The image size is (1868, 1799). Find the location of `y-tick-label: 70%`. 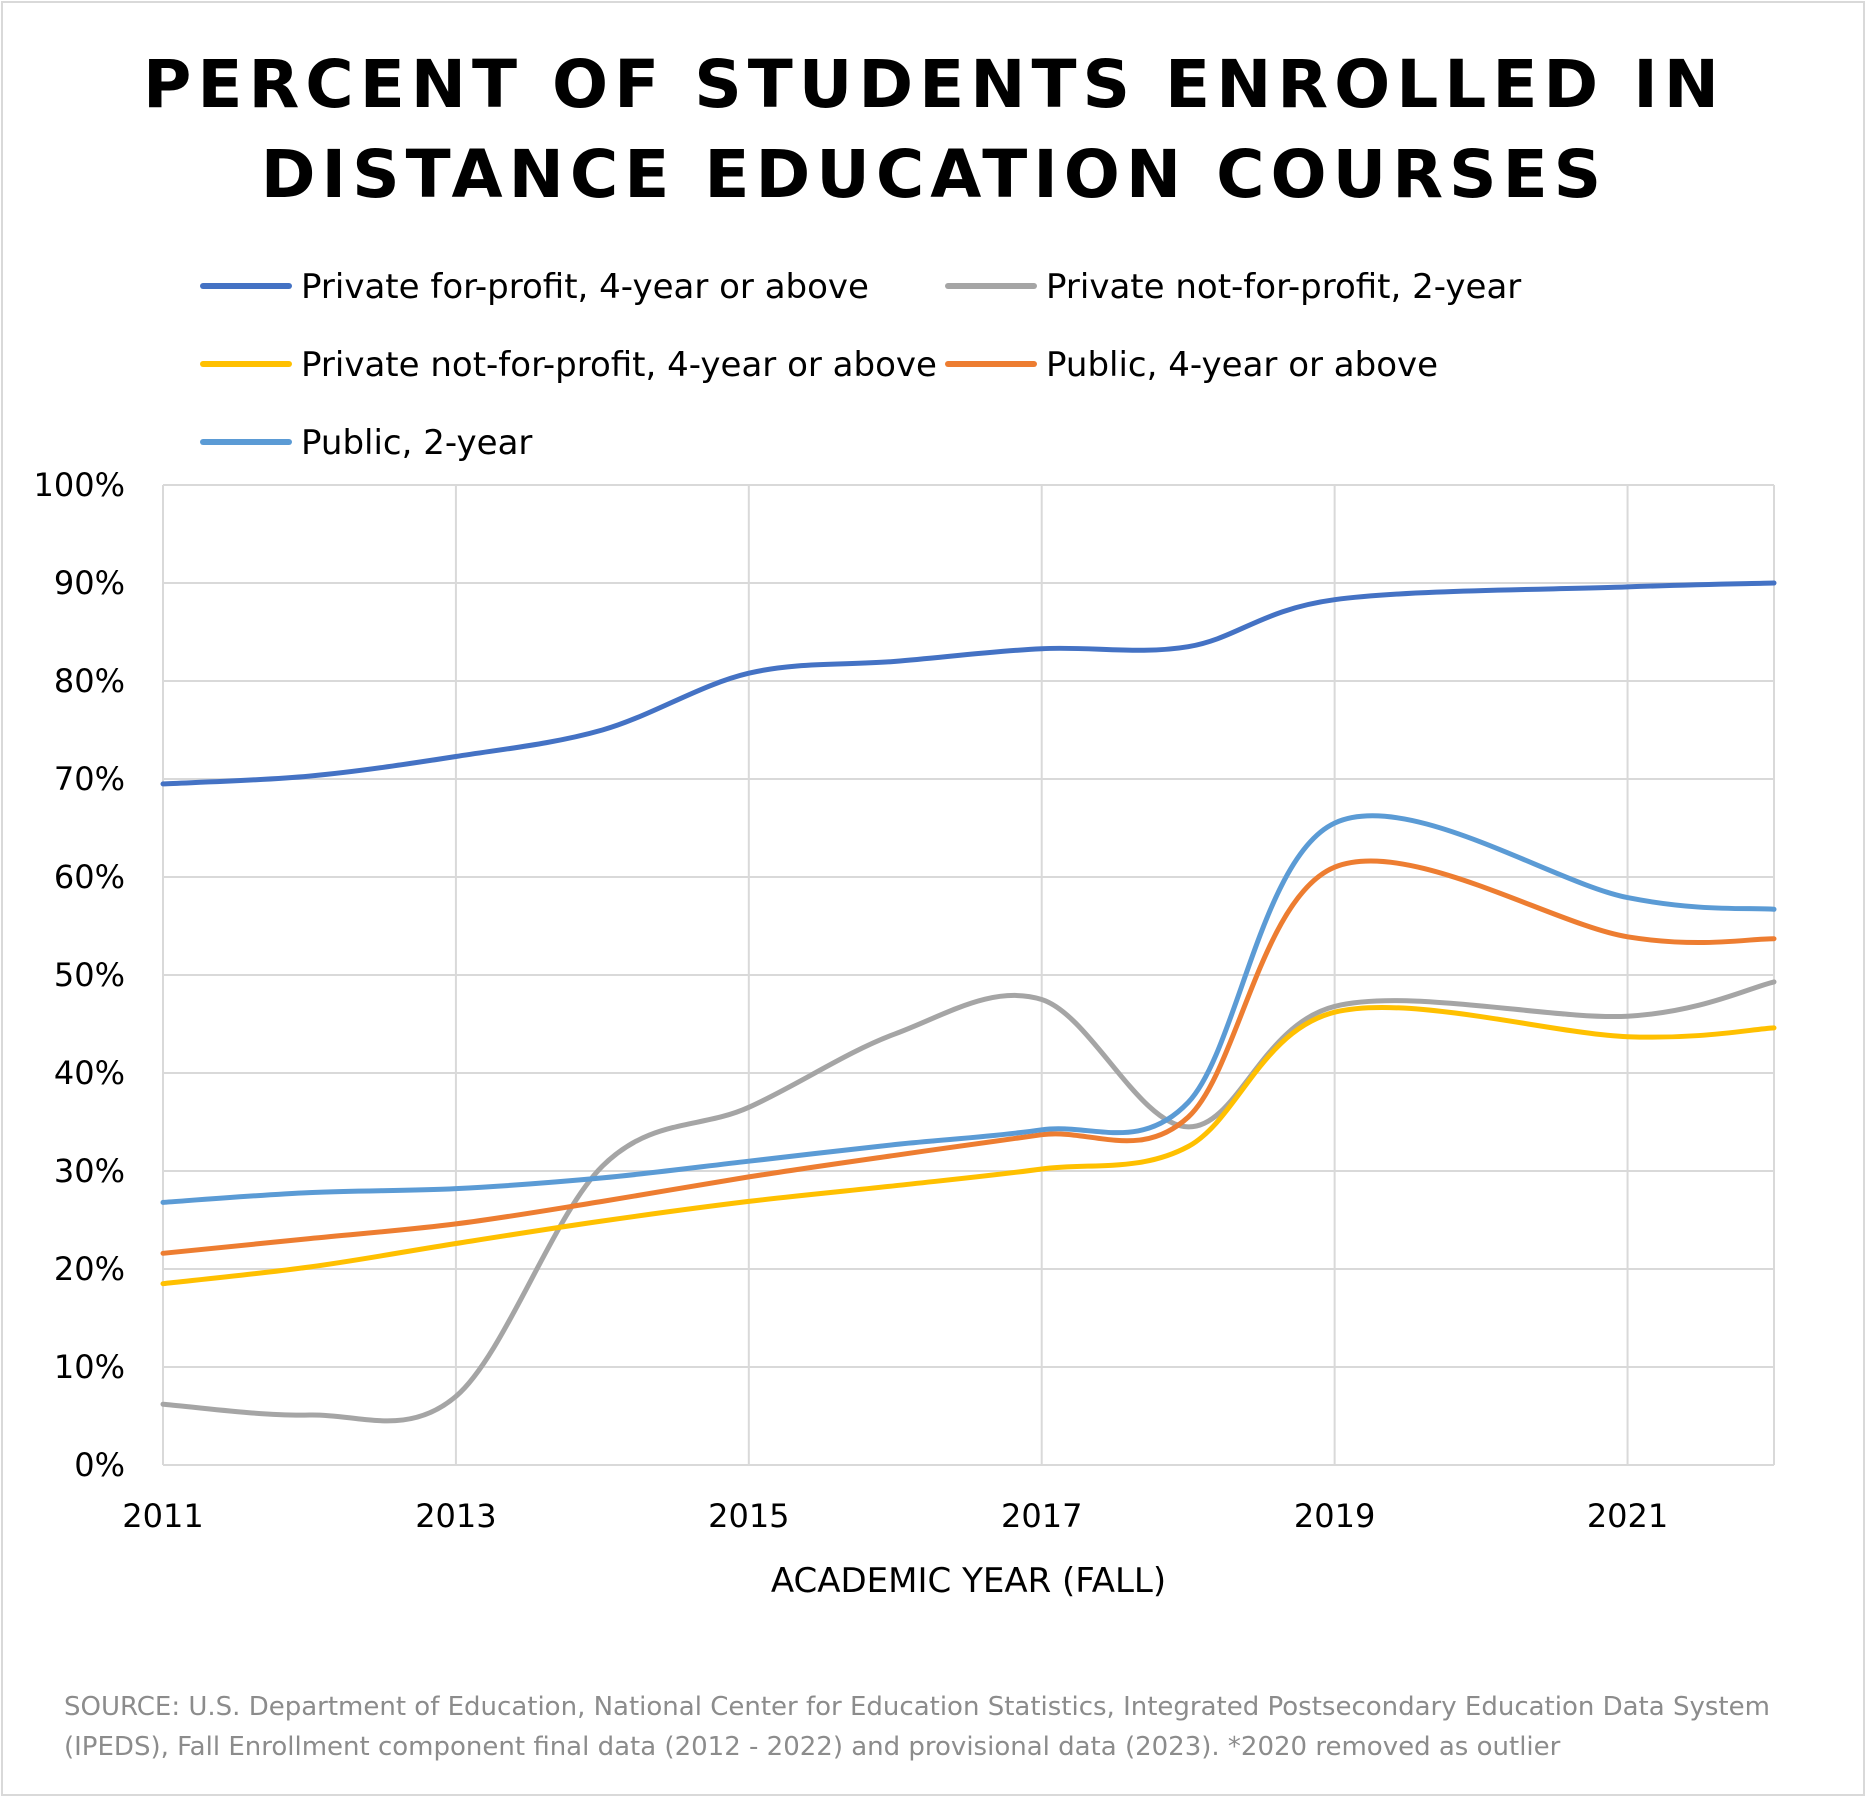

y-tick-label: 70% is located at coordinates (89, 779).